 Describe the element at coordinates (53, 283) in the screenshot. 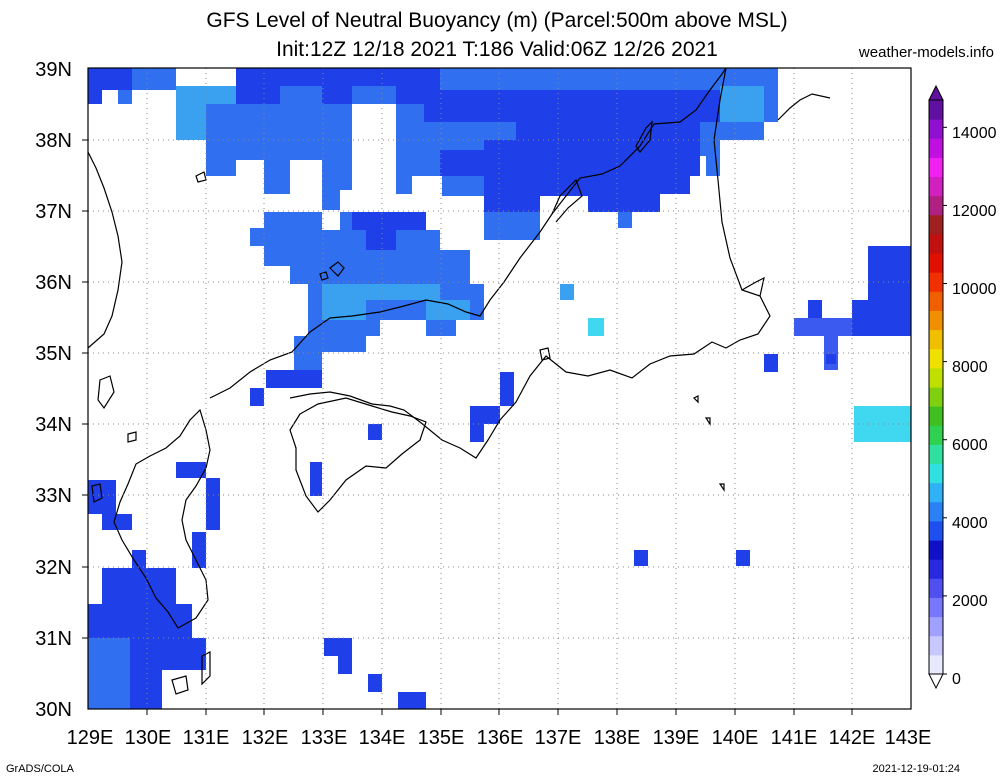

I see `lat-label: 36N` at that location.